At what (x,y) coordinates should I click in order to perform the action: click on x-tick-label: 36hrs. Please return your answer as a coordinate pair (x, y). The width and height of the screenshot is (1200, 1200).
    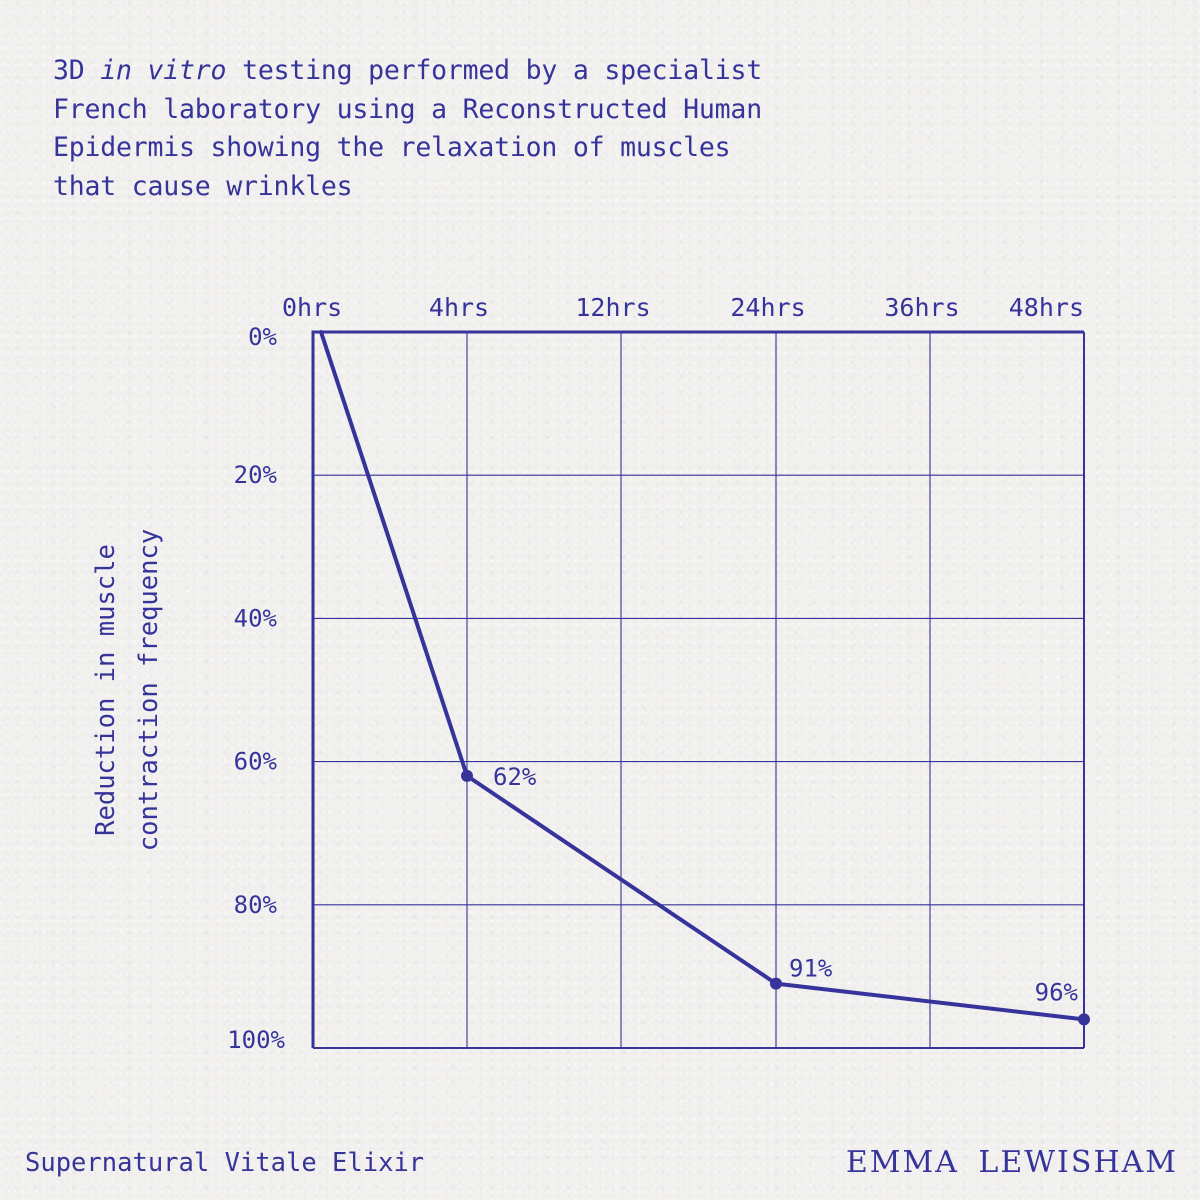
    Looking at the image, I should click on (921, 307).